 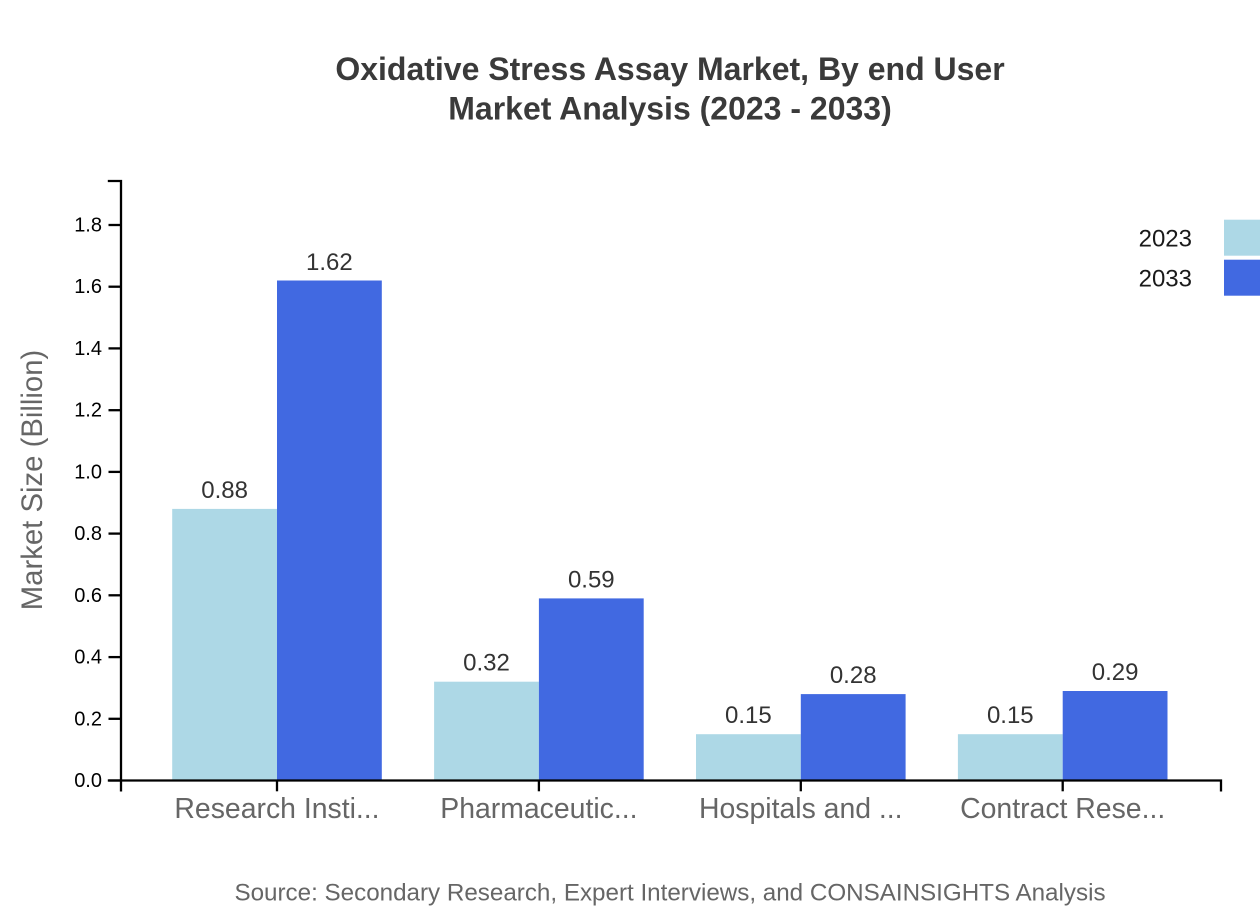 What do you see at coordinates (88, 534) in the screenshot?
I see `svg-text: 0.8` at bounding box center [88, 534].